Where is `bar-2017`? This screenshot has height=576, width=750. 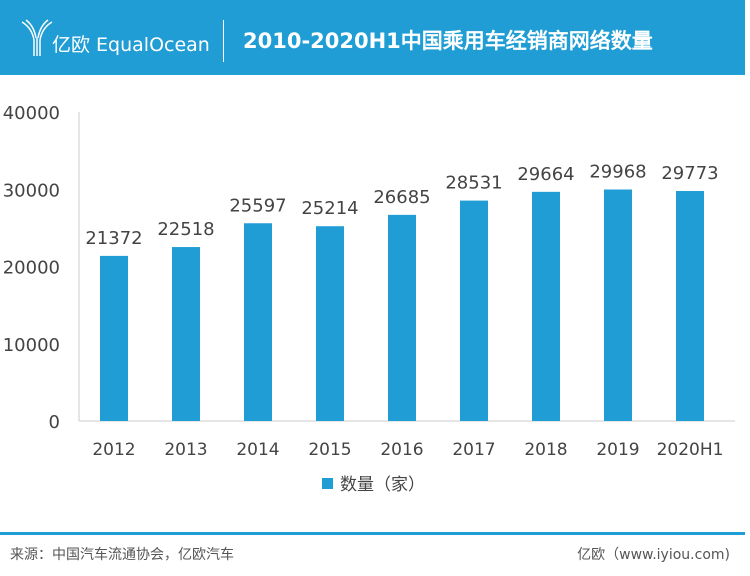 bar-2017 is located at coordinates (474, 310).